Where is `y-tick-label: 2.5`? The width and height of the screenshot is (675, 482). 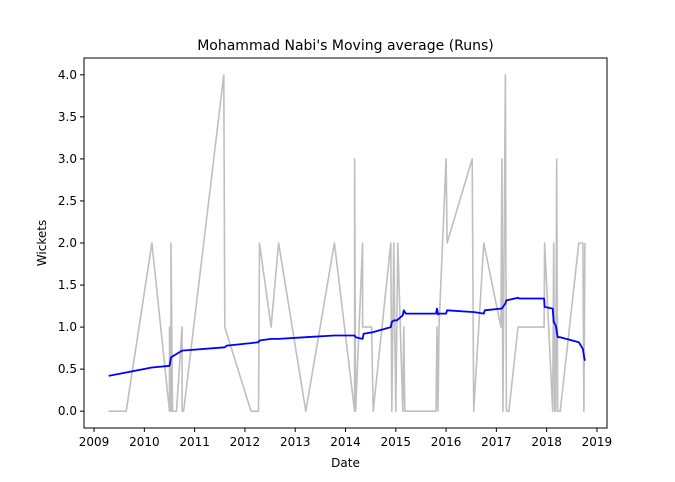
y-tick-label: 2.5 is located at coordinates (67, 201).